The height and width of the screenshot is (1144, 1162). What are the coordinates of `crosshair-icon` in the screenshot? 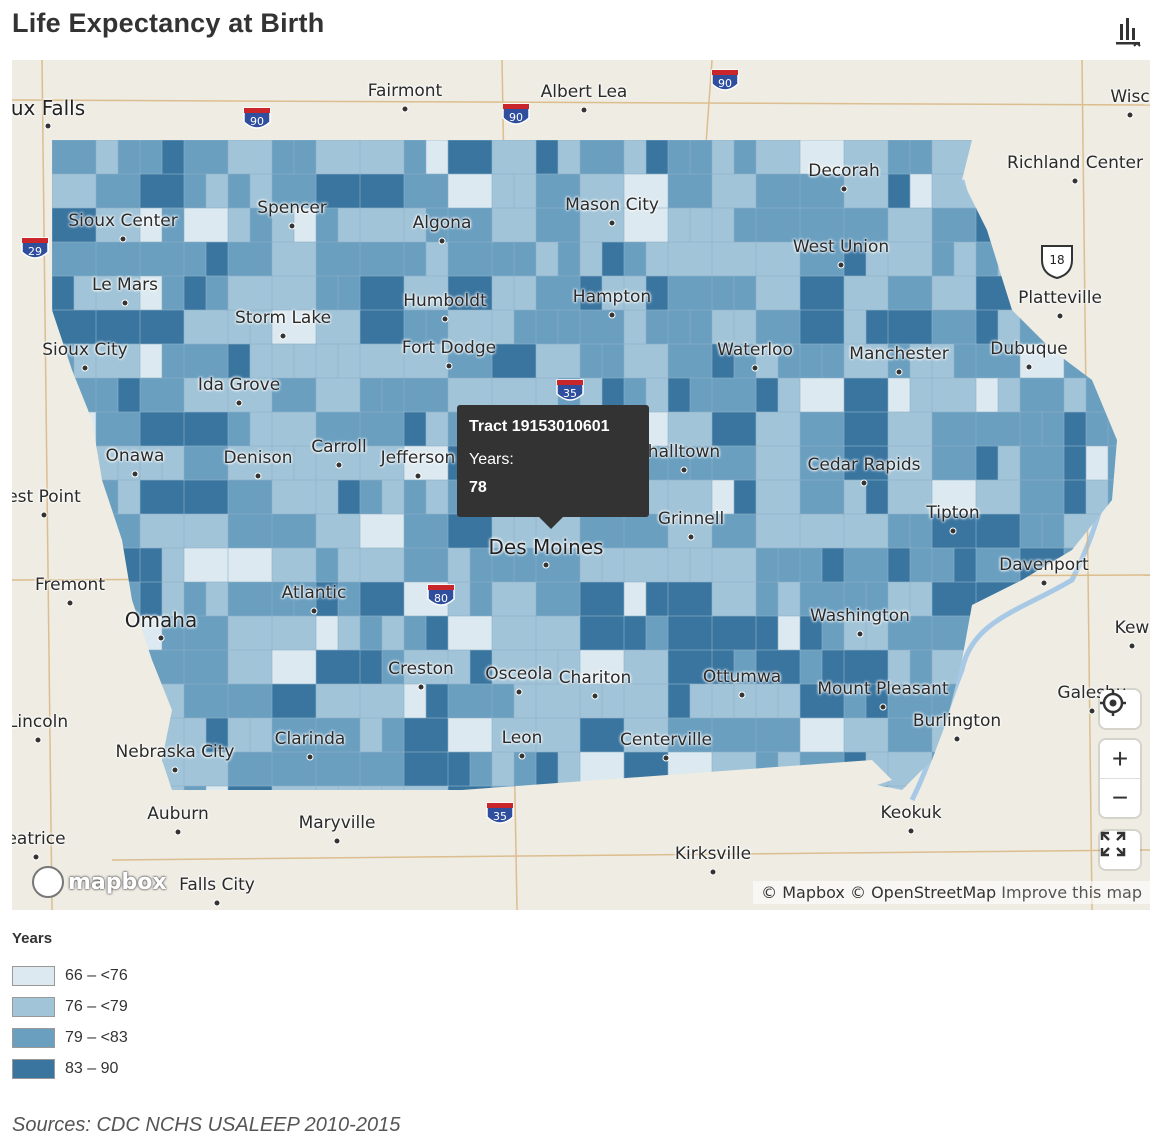 It's located at (1120, 709).